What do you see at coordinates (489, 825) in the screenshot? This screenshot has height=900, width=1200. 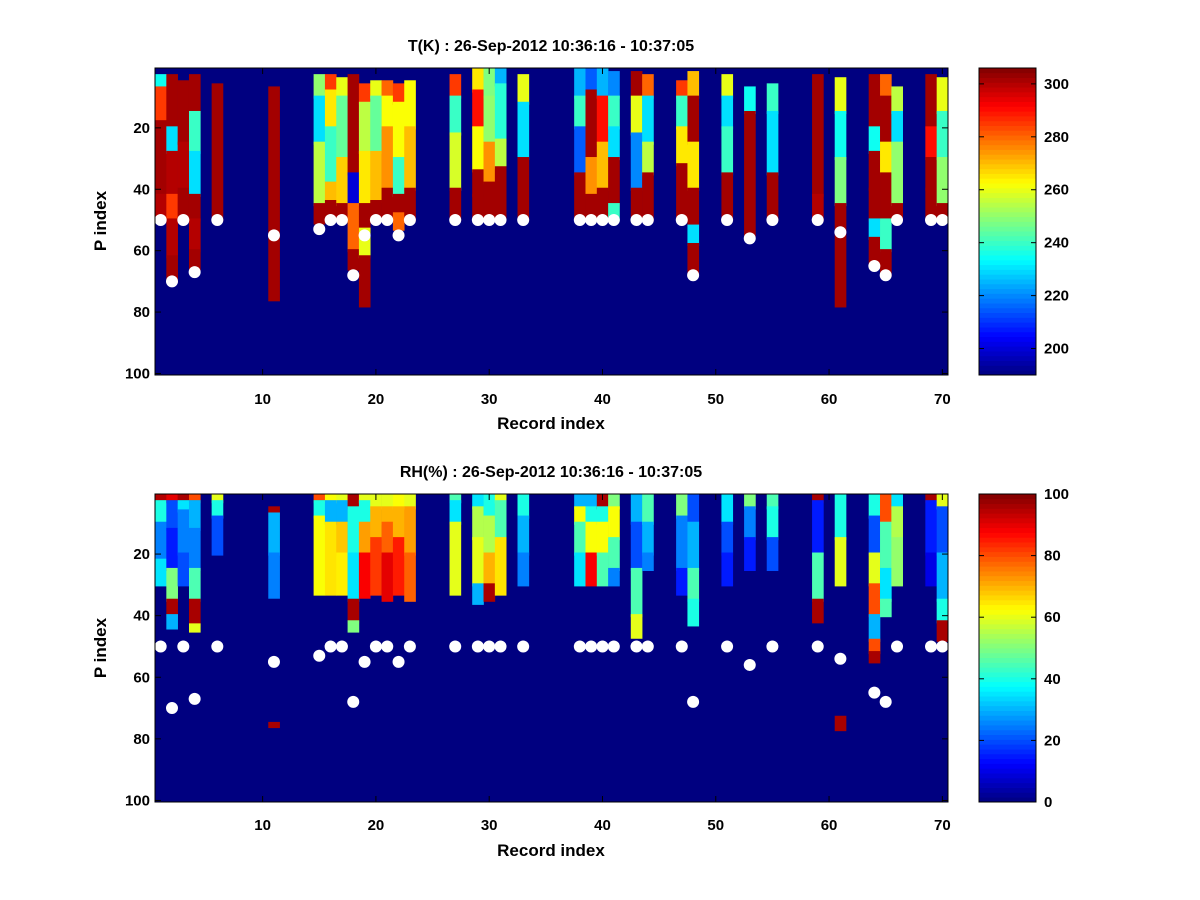 I see `x-tick-label: 30` at bounding box center [489, 825].